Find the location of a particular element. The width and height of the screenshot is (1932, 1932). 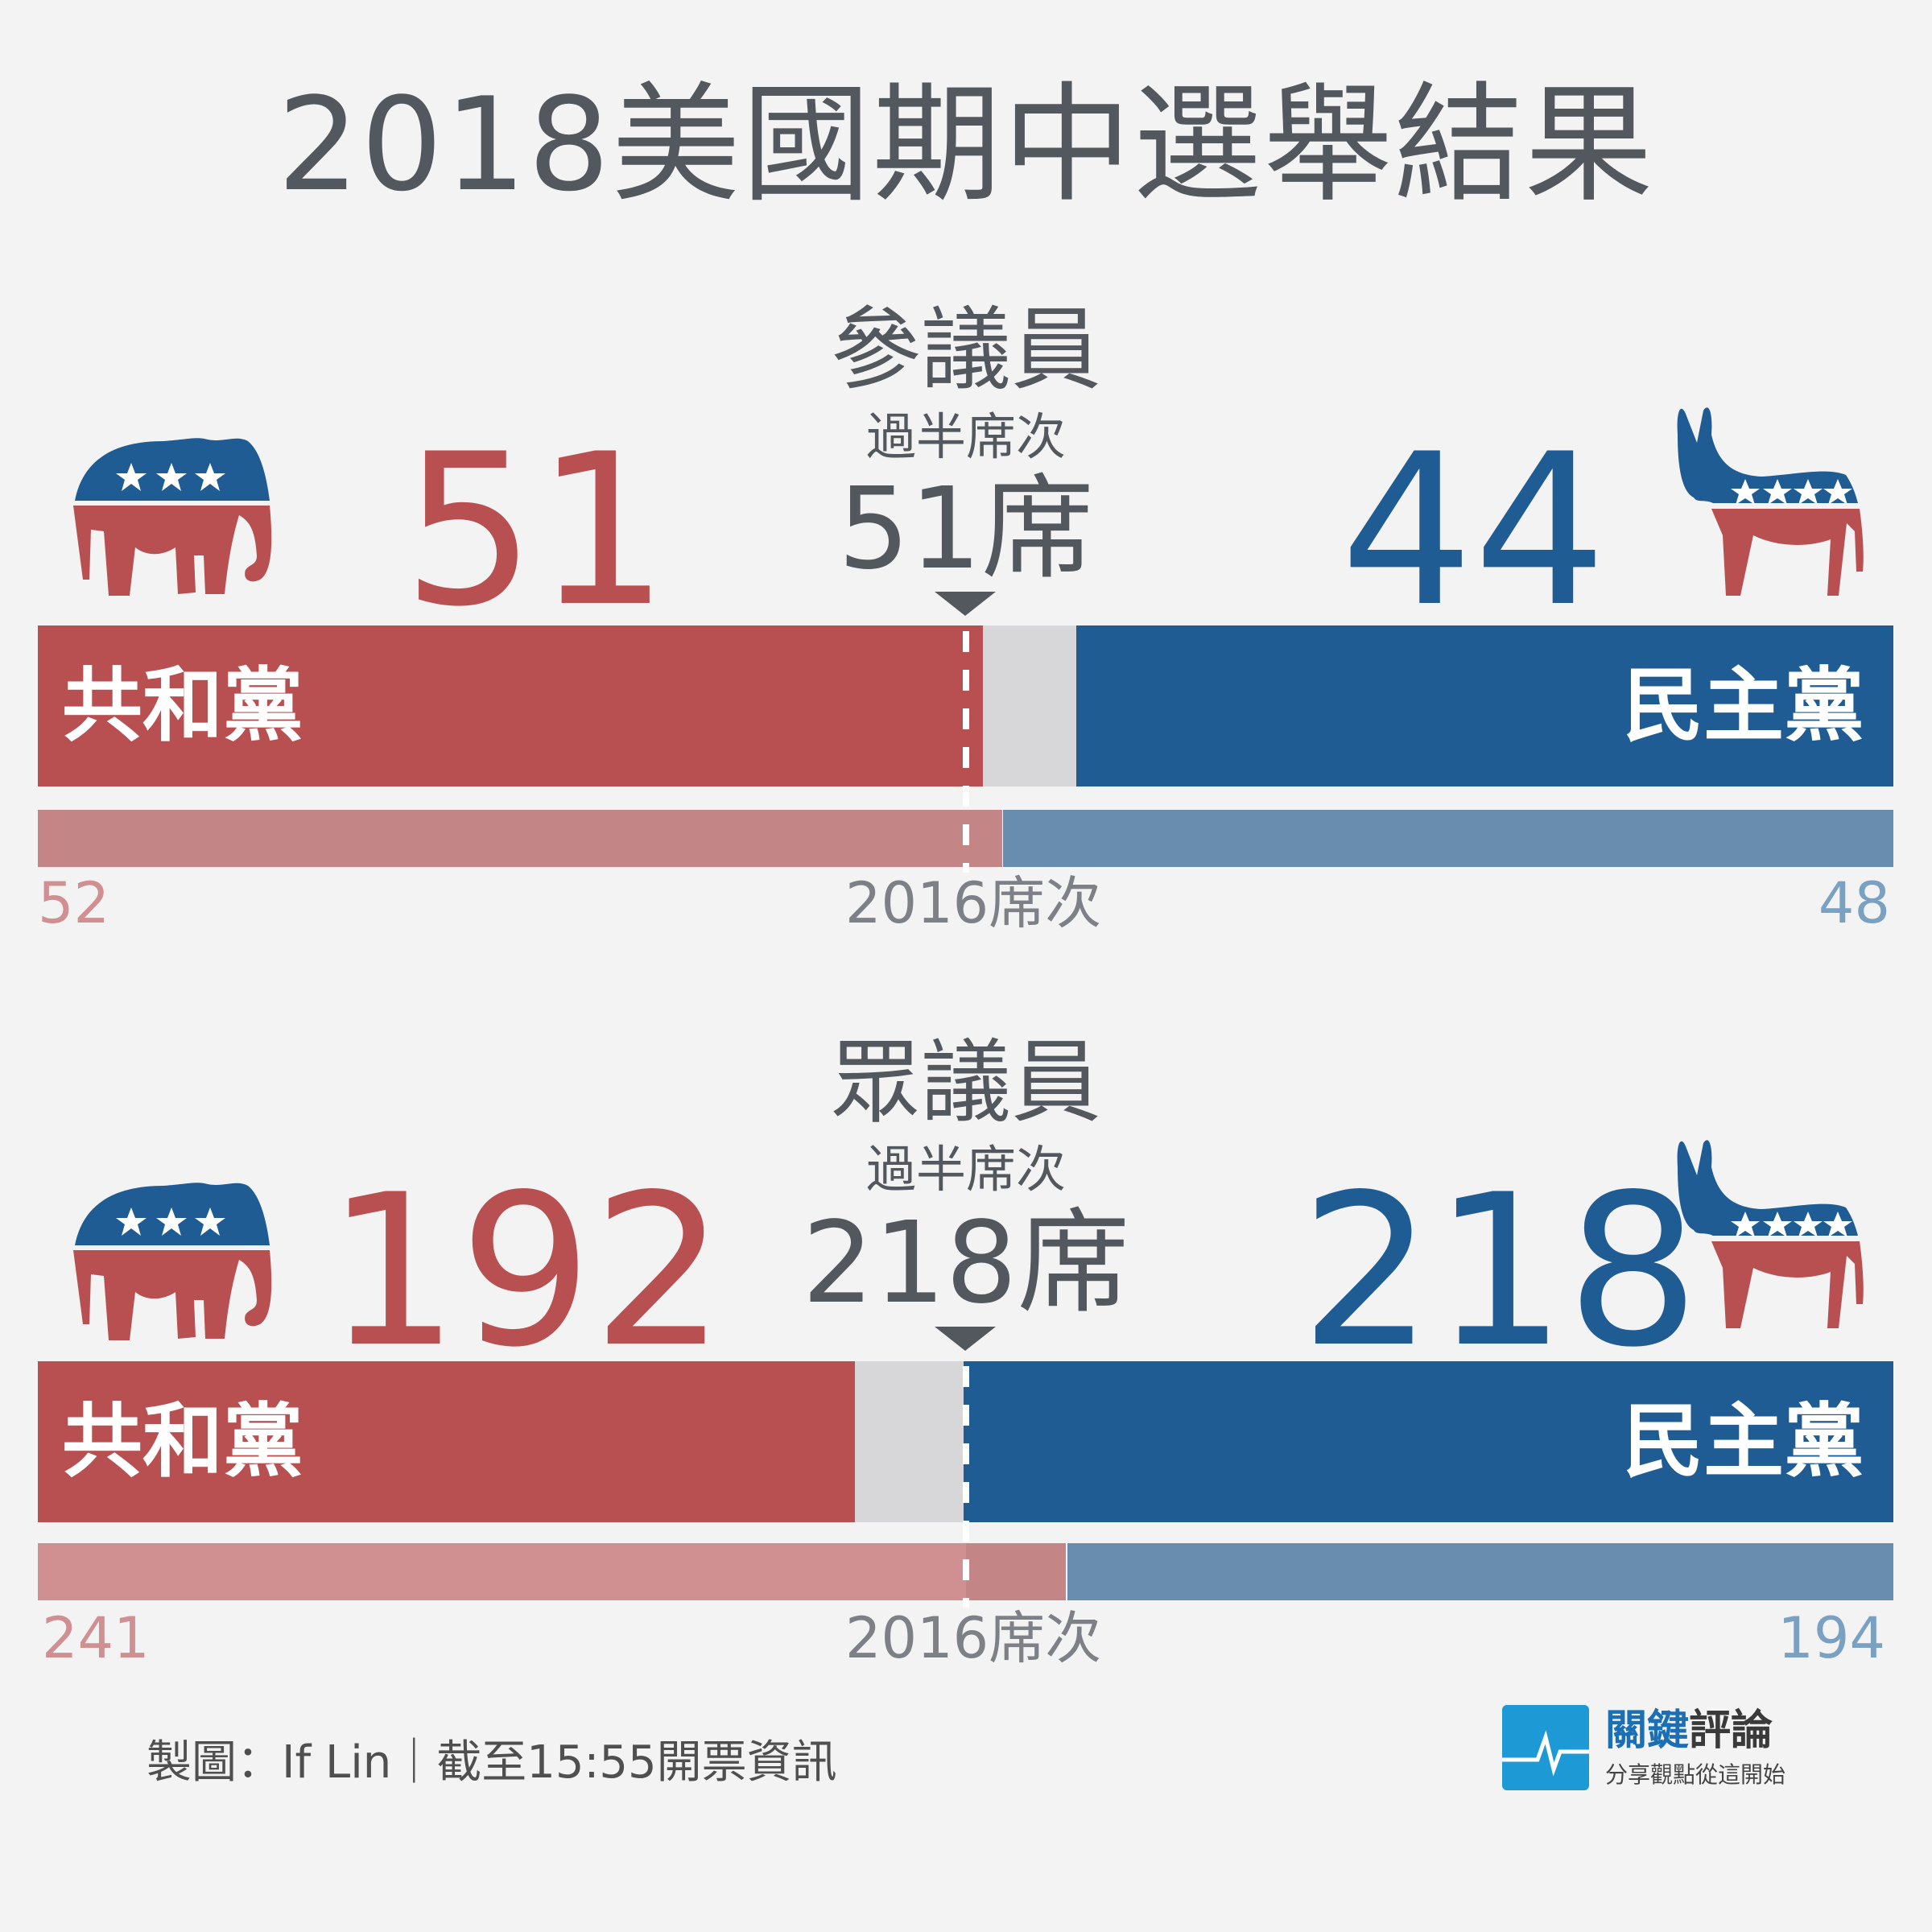

house-2018-bar: 共和黨 民主黨 is located at coordinates (966, 1441).